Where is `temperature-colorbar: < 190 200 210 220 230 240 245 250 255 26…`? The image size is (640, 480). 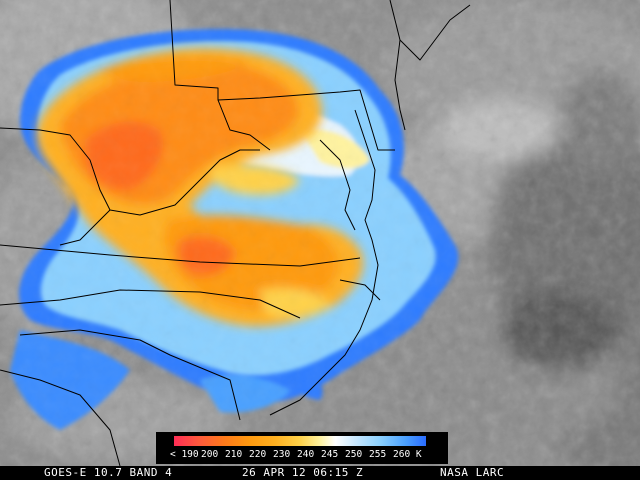 temperature-colorbar: < 190 200 210 220 230 240 245 250 255 26… is located at coordinates (302, 448).